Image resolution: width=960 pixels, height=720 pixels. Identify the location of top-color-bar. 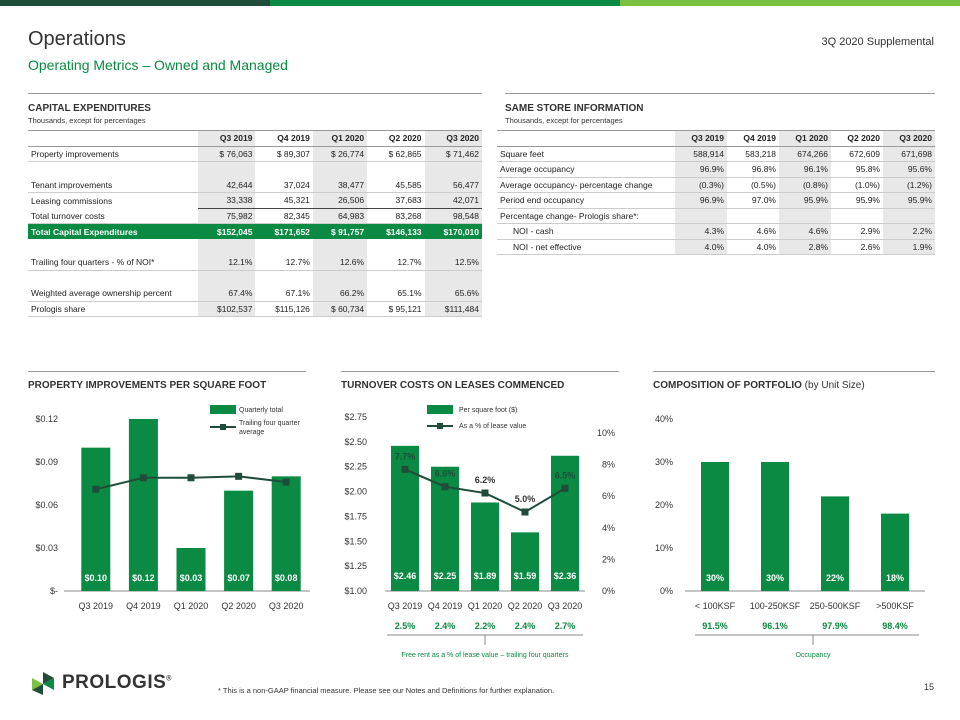
(480, 3).